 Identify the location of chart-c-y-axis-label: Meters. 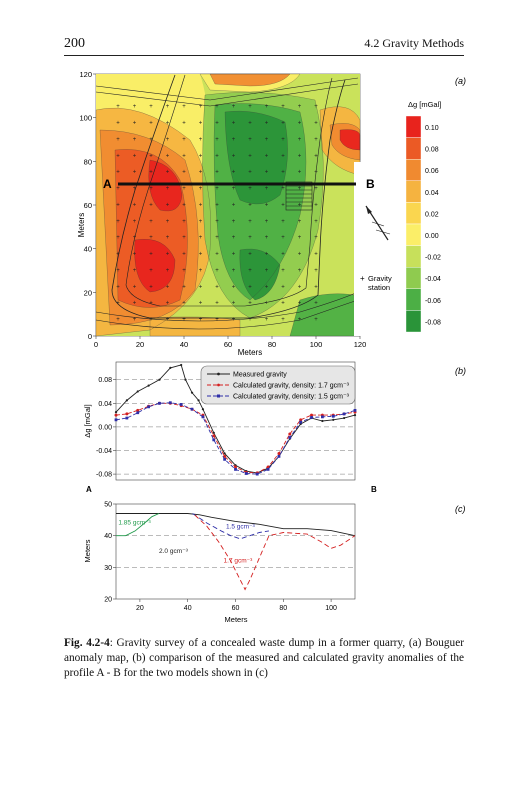
(87, 550).